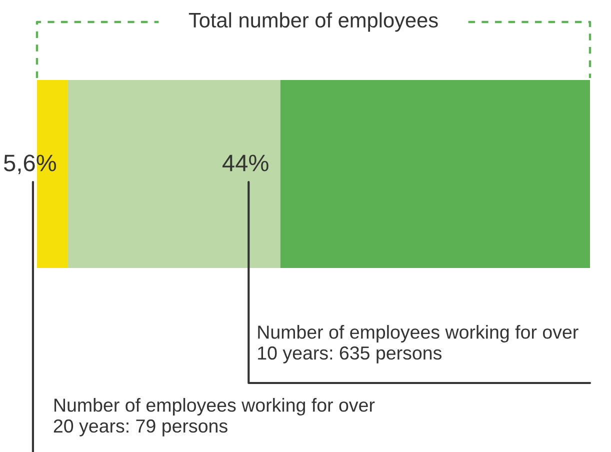 This screenshot has height=452, width=611. Describe the element at coordinates (214, 417) in the screenshot. I see `text: Number of employees working for over 20 years: 79 persons` at that location.